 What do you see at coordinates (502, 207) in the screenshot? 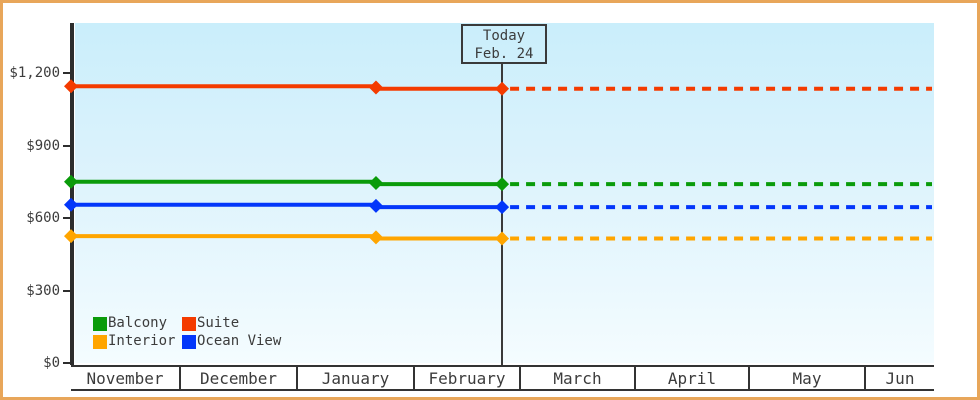
I see `series-marker-today-ocean-view` at bounding box center [502, 207].